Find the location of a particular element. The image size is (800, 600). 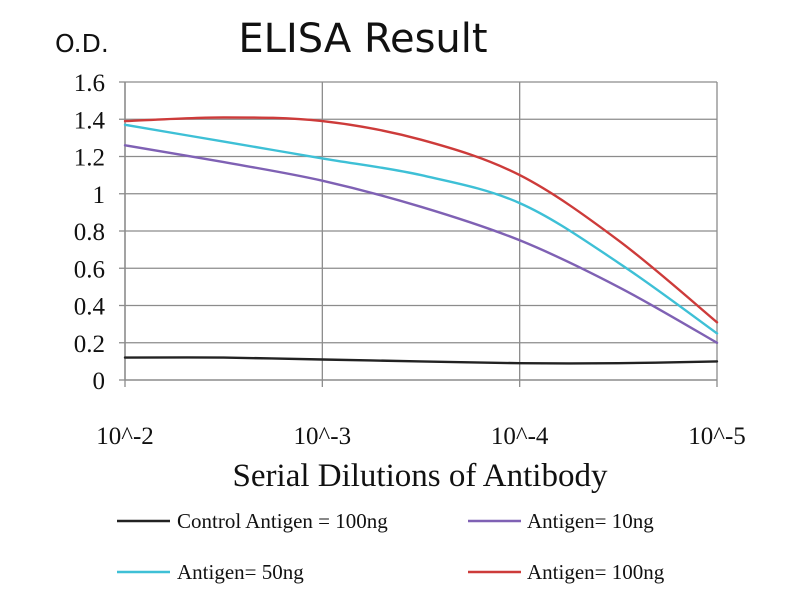

y-tick-label: 0.4 is located at coordinates (90, 307).